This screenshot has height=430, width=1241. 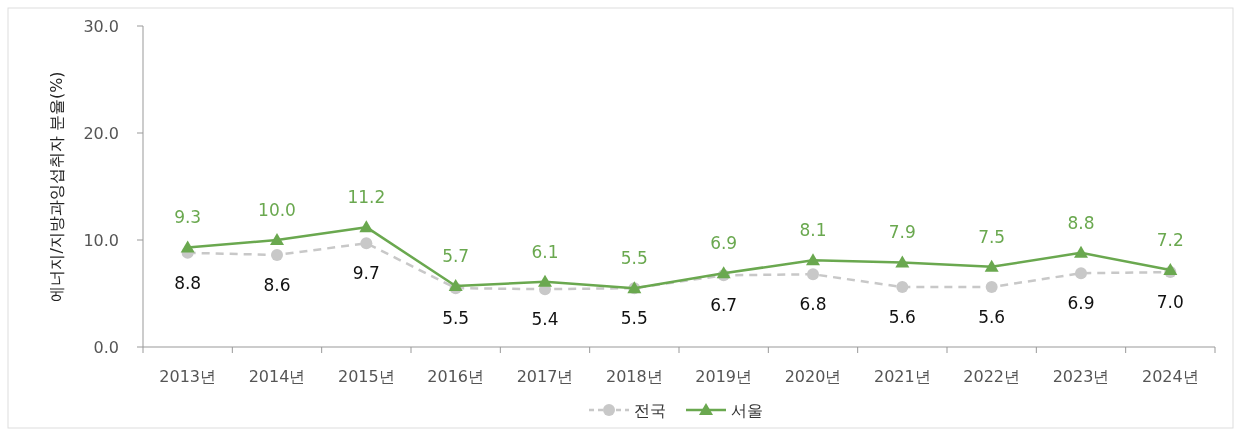 I want to click on x-tick-label: 2017년, so click(x=545, y=376).